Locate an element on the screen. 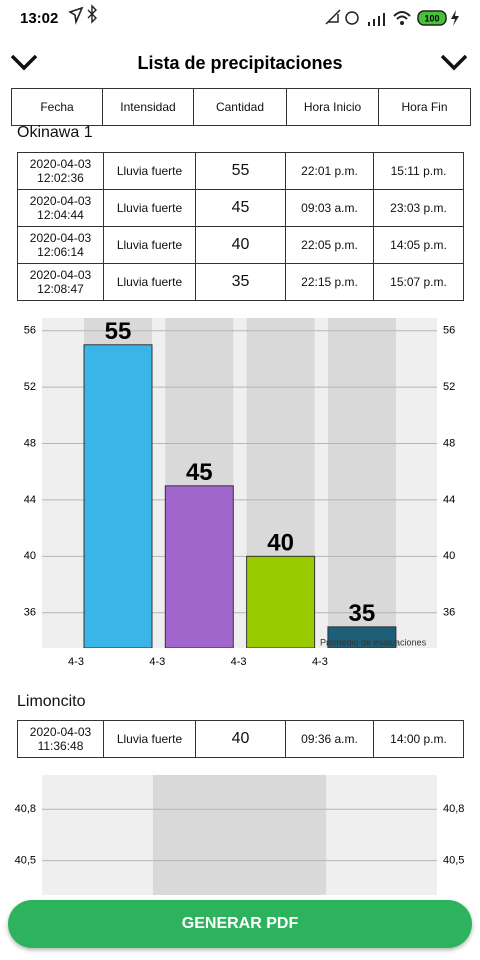  chart: 40,8 40,8 40,5 40,5 is located at coordinates (239, 835).